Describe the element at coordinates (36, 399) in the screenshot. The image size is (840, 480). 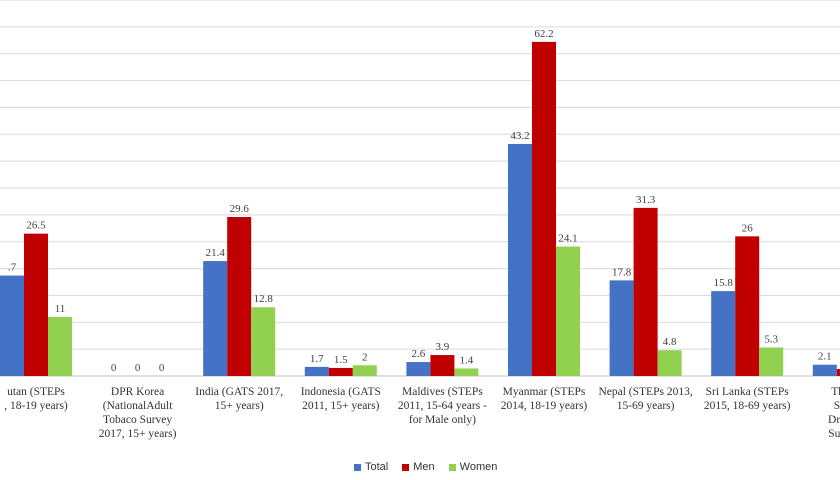
I see `category-label: utan (STEPs, 18-19 years)` at that location.